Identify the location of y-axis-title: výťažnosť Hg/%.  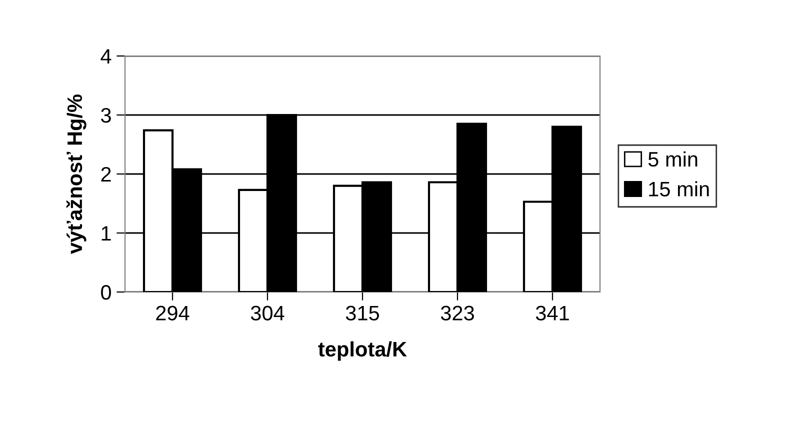
(76, 174).